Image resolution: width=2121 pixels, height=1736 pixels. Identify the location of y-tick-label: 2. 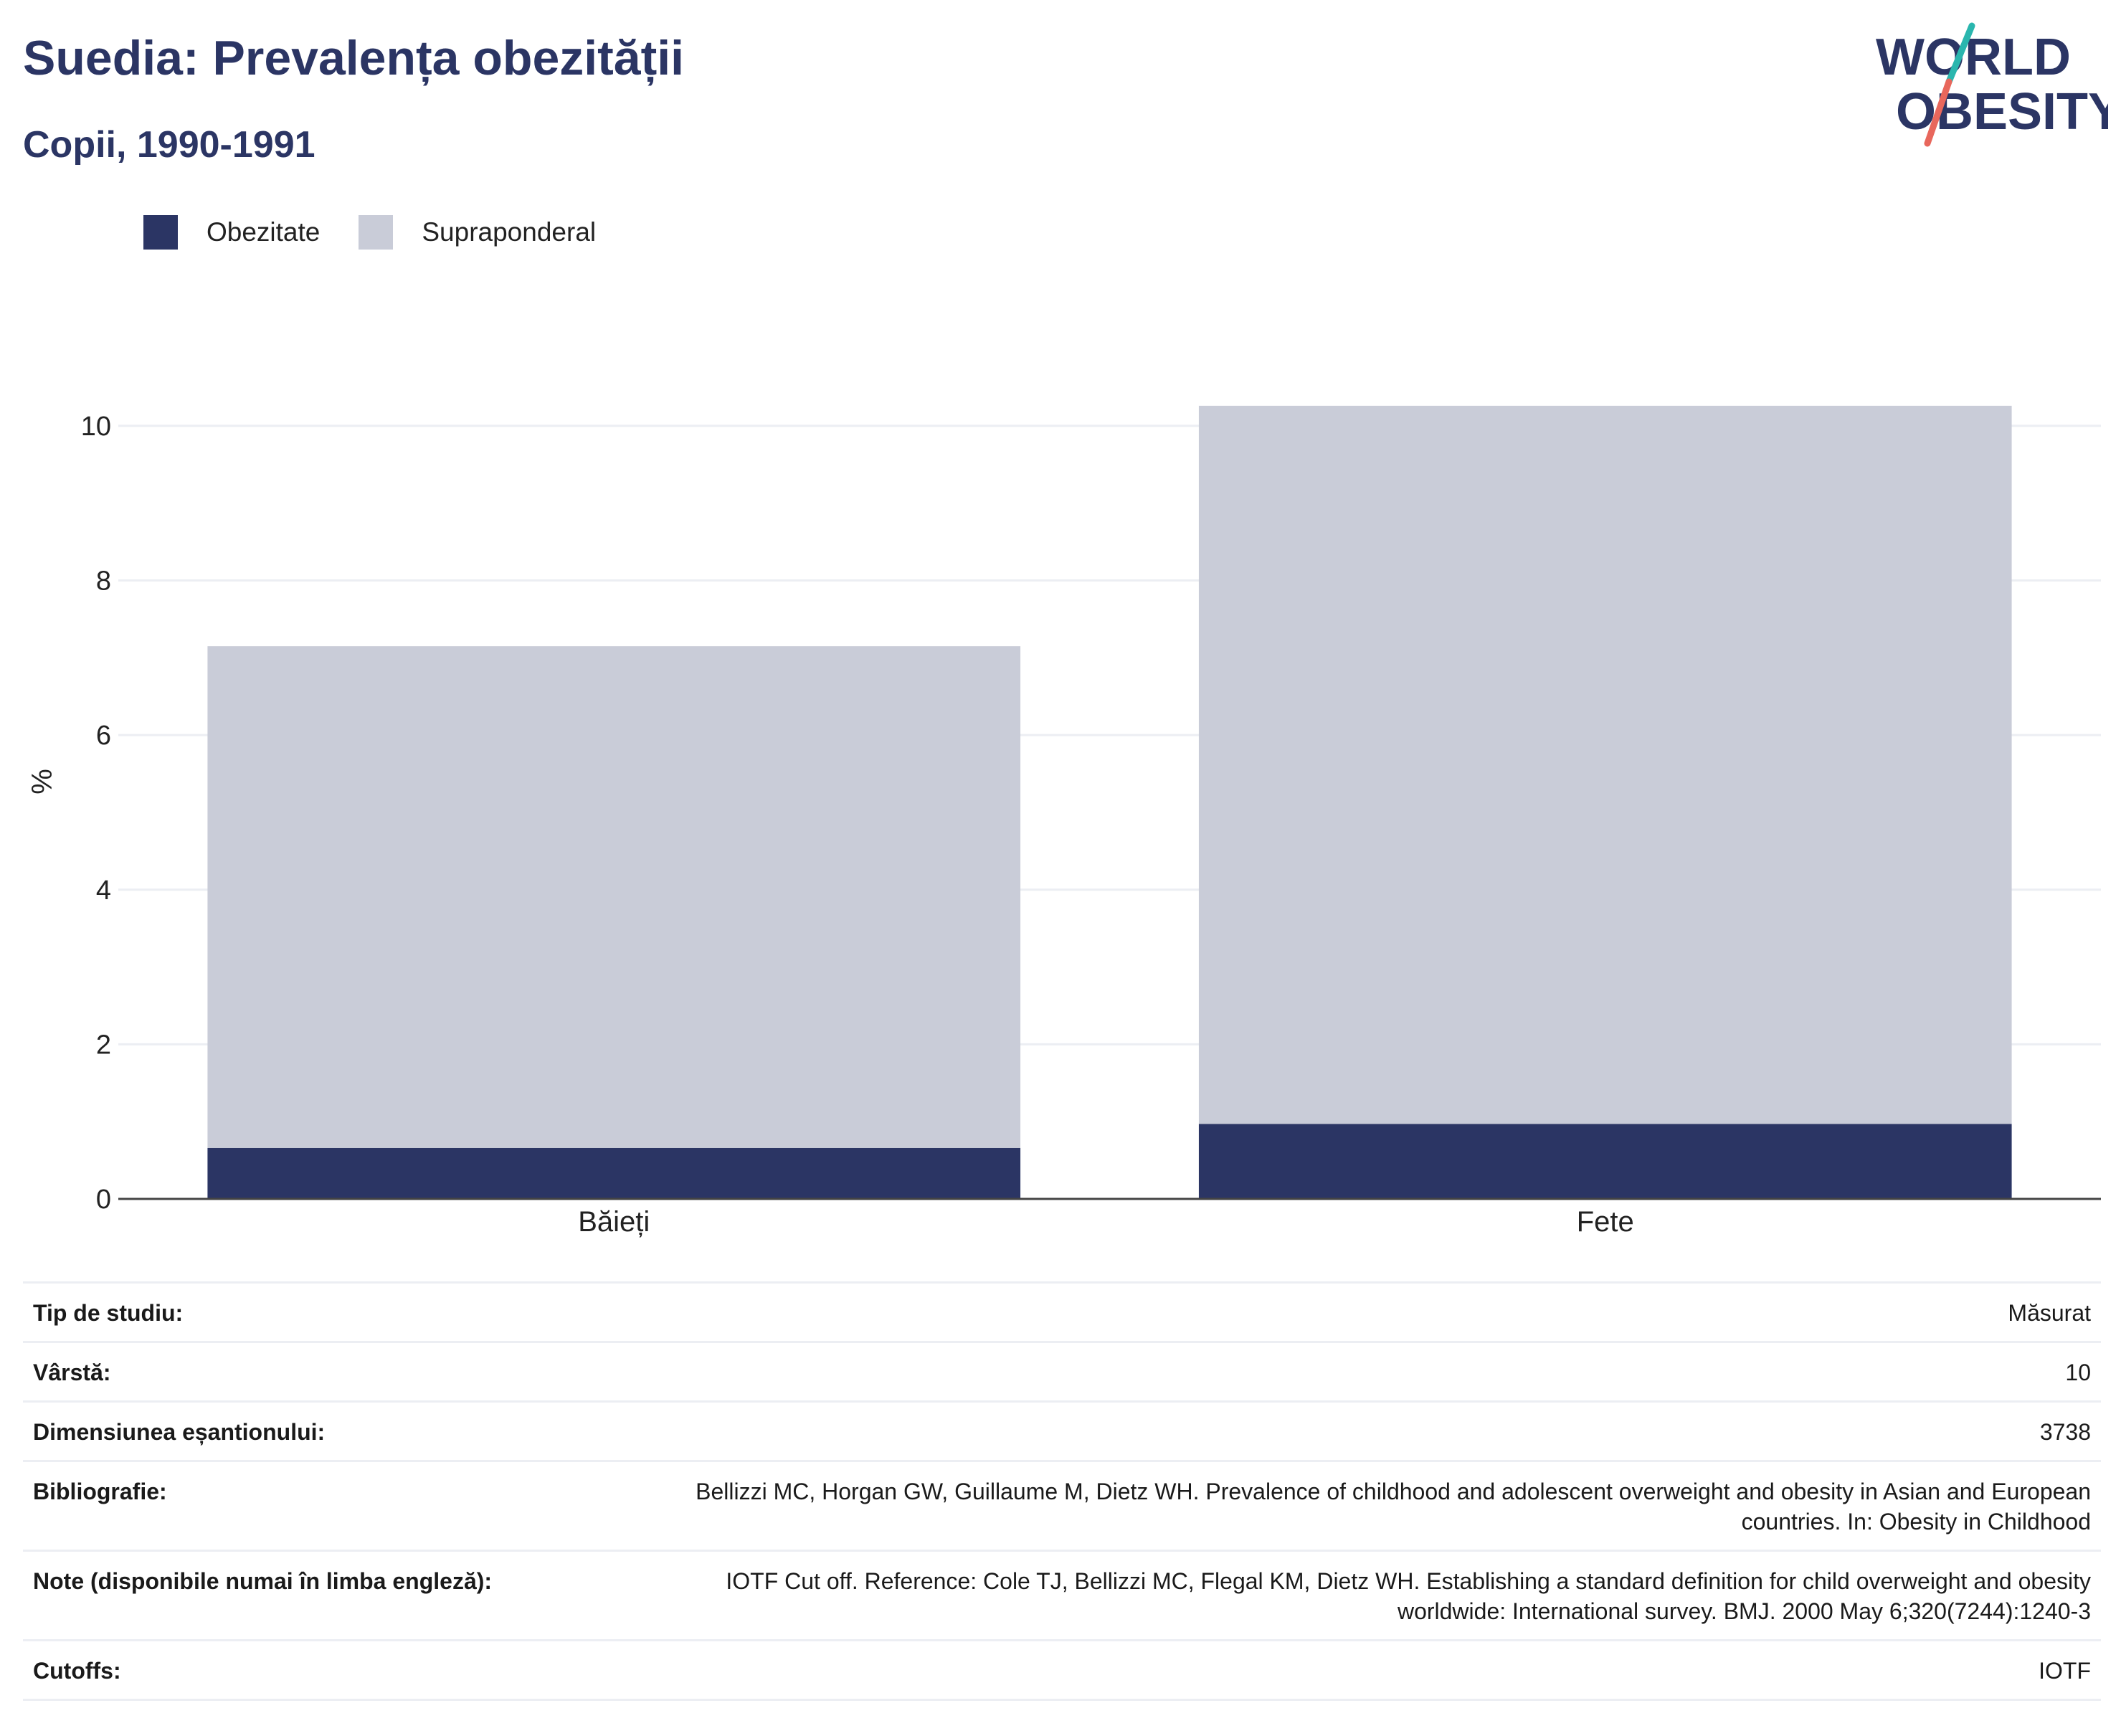
(103, 1045).